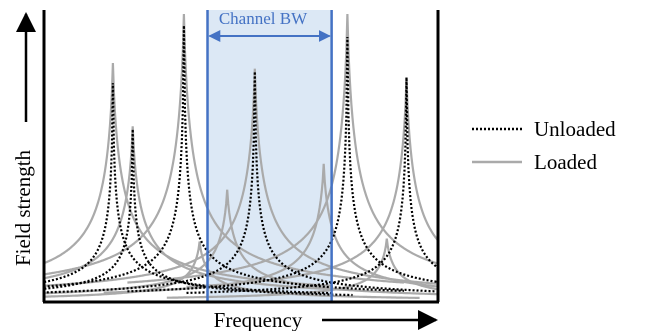 Image resolution: width=664 pixels, height=331 pixels. What do you see at coordinates (23, 207) in the screenshot?
I see `y-axis-label: Field strength` at bounding box center [23, 207].